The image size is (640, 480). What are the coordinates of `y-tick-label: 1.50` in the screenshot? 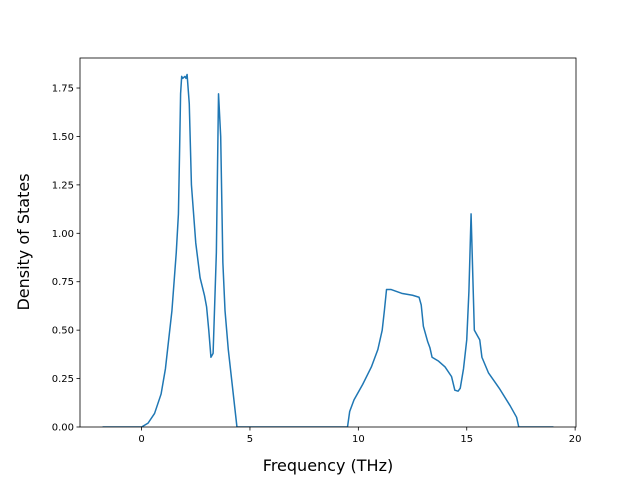 It's located at (63, 137).